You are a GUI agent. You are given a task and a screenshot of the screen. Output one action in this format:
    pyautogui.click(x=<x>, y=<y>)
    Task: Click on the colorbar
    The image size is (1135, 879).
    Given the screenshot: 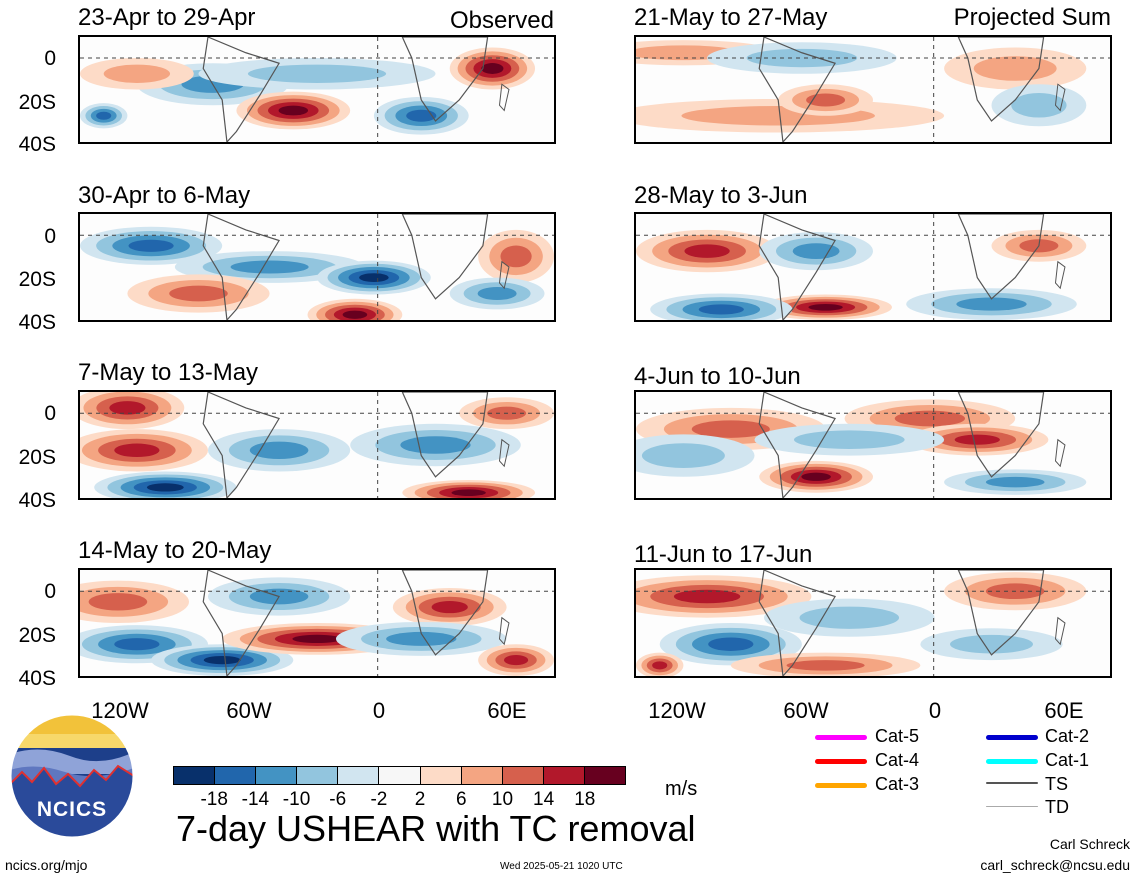 What is the action you would take?
    pyautogui.click(x=399, y=775)
    